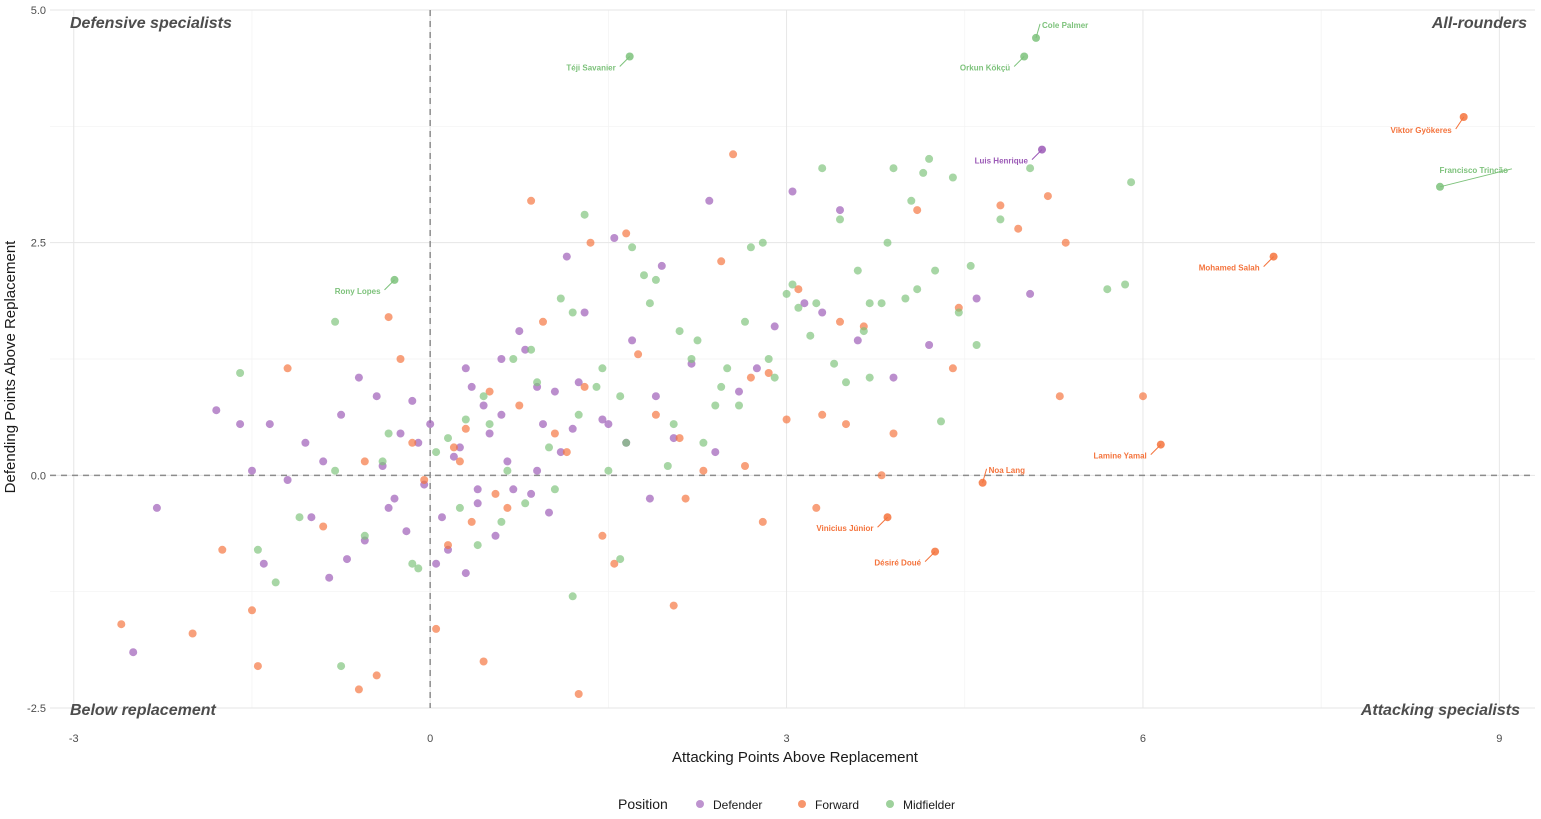 The width and height of the screenshot is (1541, 819). Describe the element at coordinates (36, 709) in the screenshot. I see `y-tick-label: -2.5` at that location.